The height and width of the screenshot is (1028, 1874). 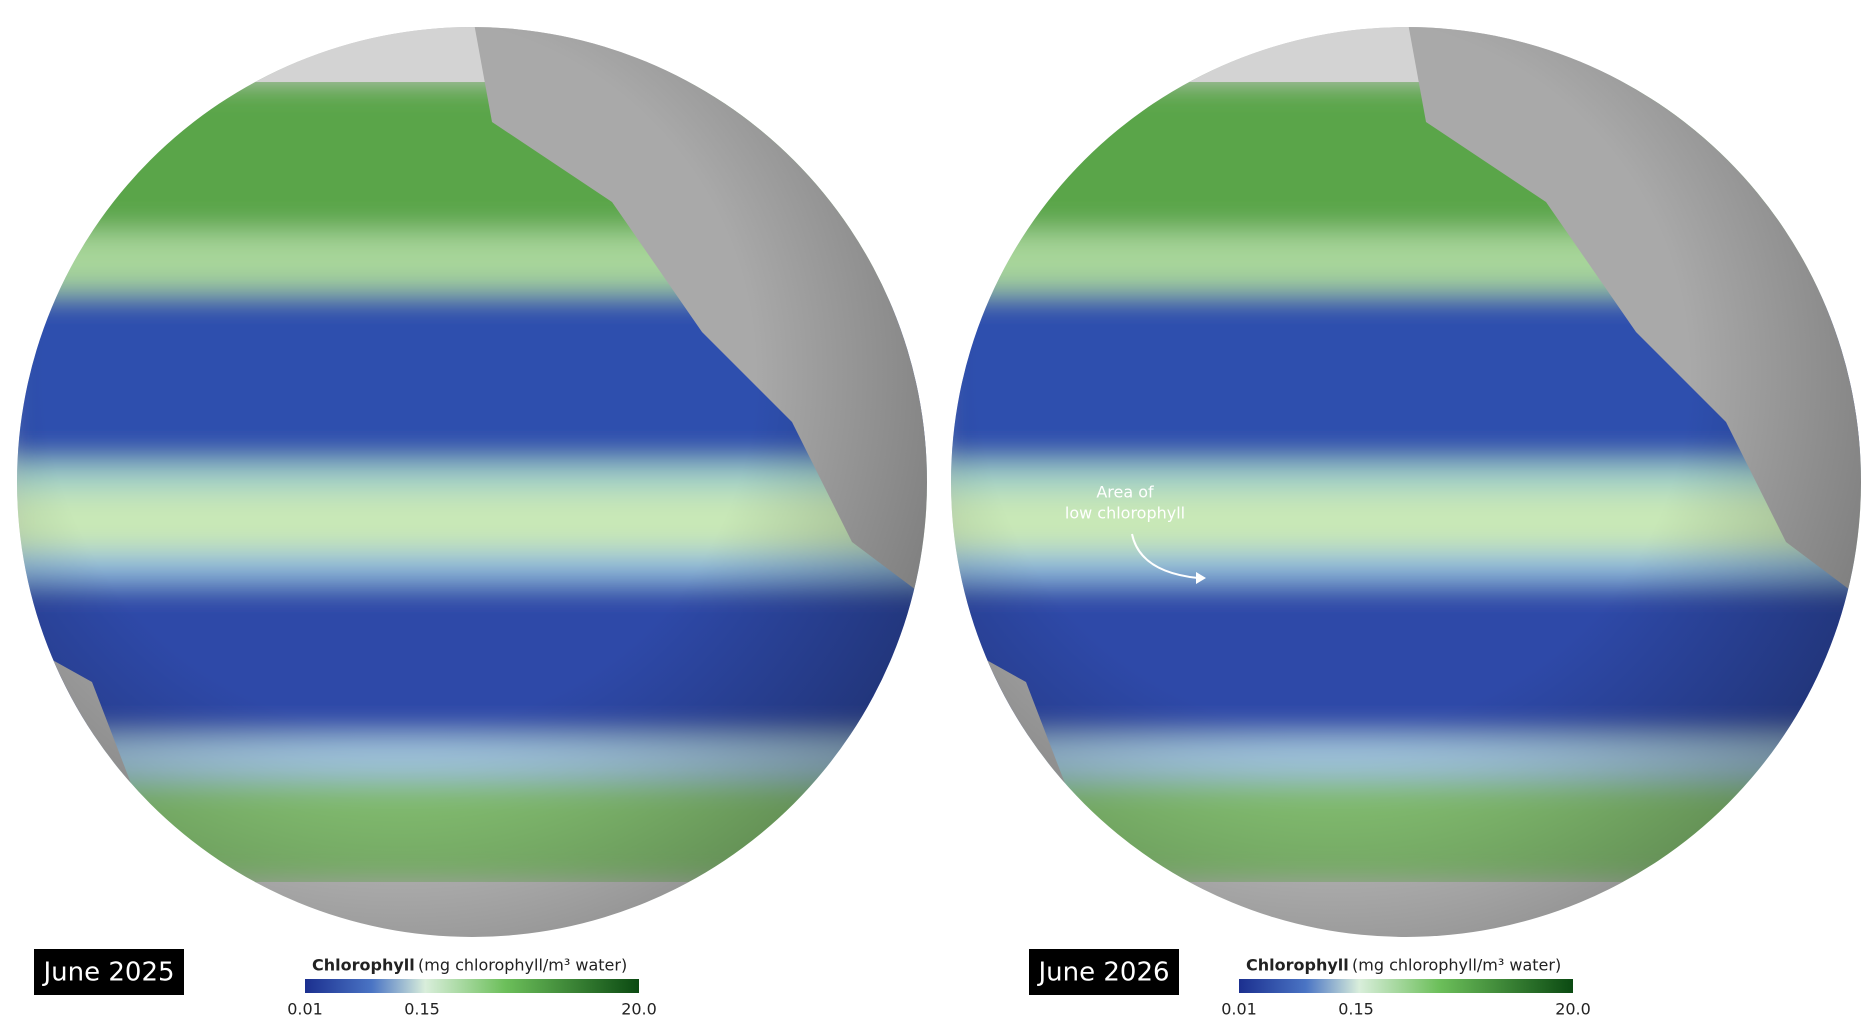 What do you see at coordinates (1201, 578) in the screenshot?
I see `arrow-head` at bounding box center [1201, 578].